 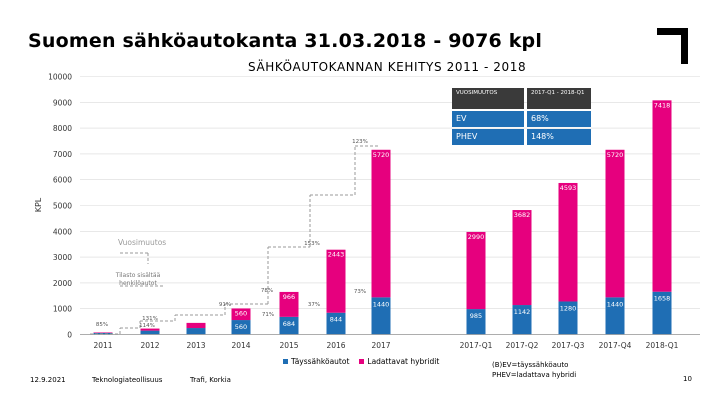 What do you see at coordinates (102, 325) in the screenshot?
I see `growth-label: 85%` at bounding box center [102, 325].